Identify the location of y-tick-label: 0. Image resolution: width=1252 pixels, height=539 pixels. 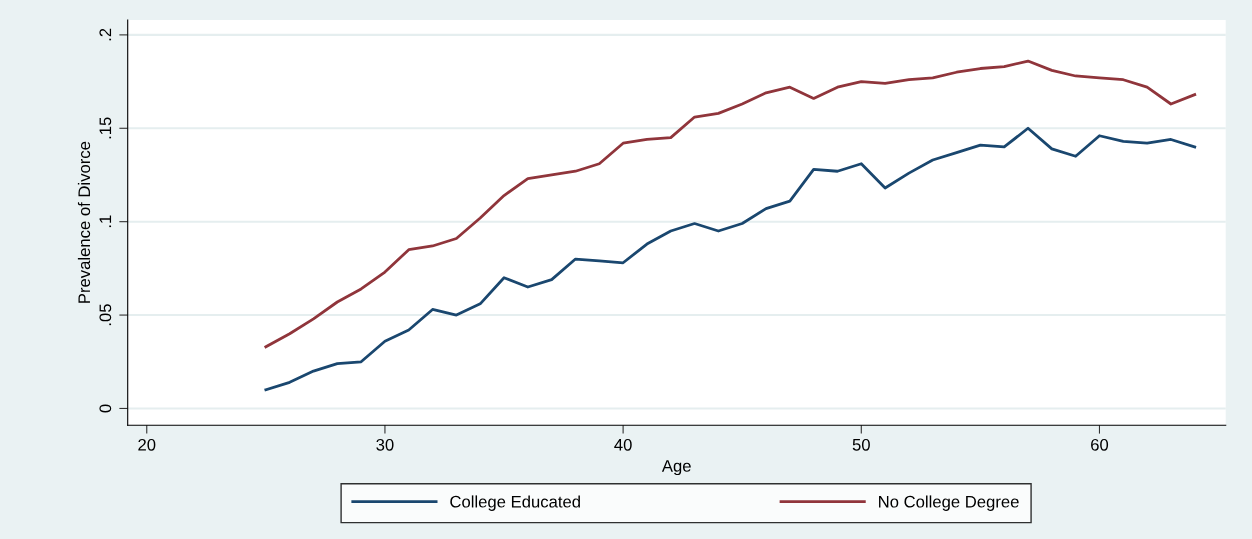
(105, 408).